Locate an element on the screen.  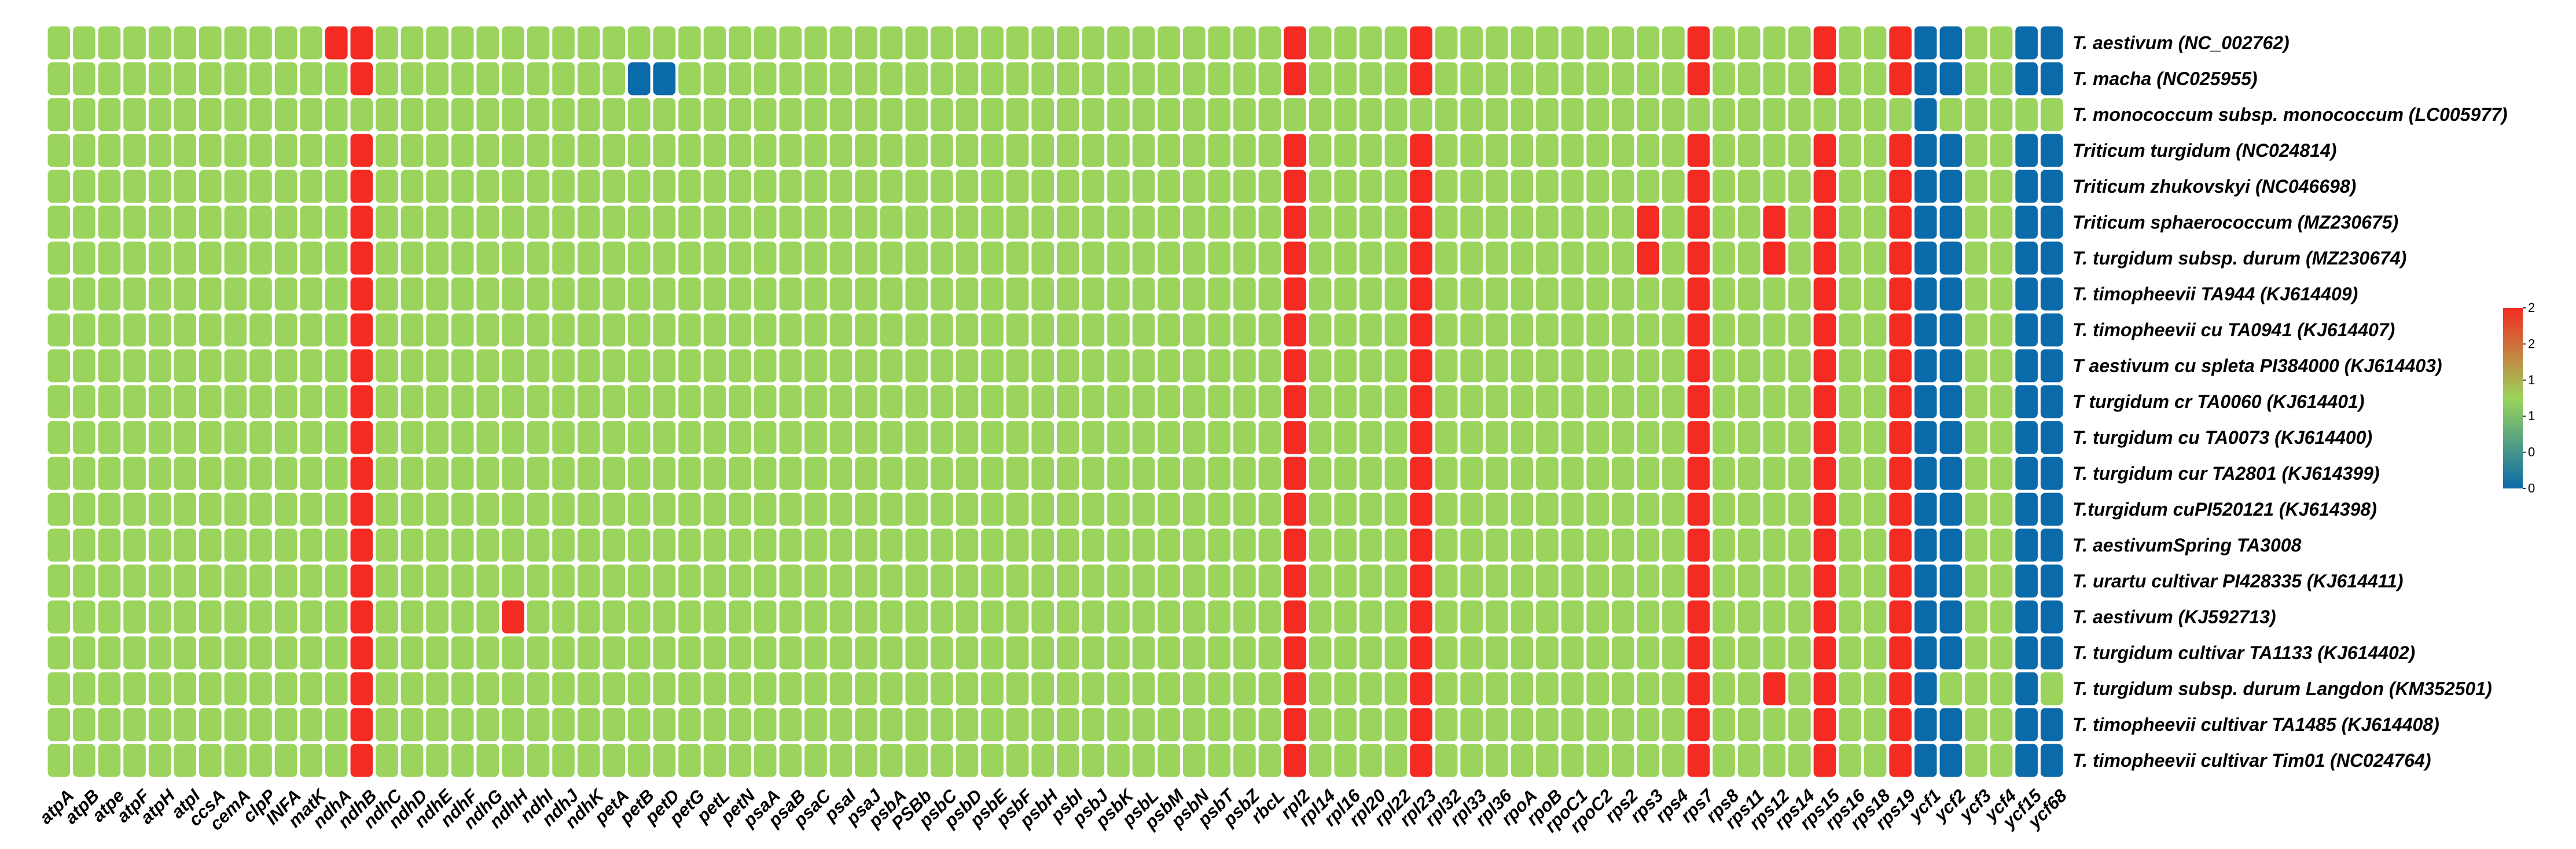
row-label: T. turgidum subsp. durum (MZ230674) is located at coordinates (2239, 258).